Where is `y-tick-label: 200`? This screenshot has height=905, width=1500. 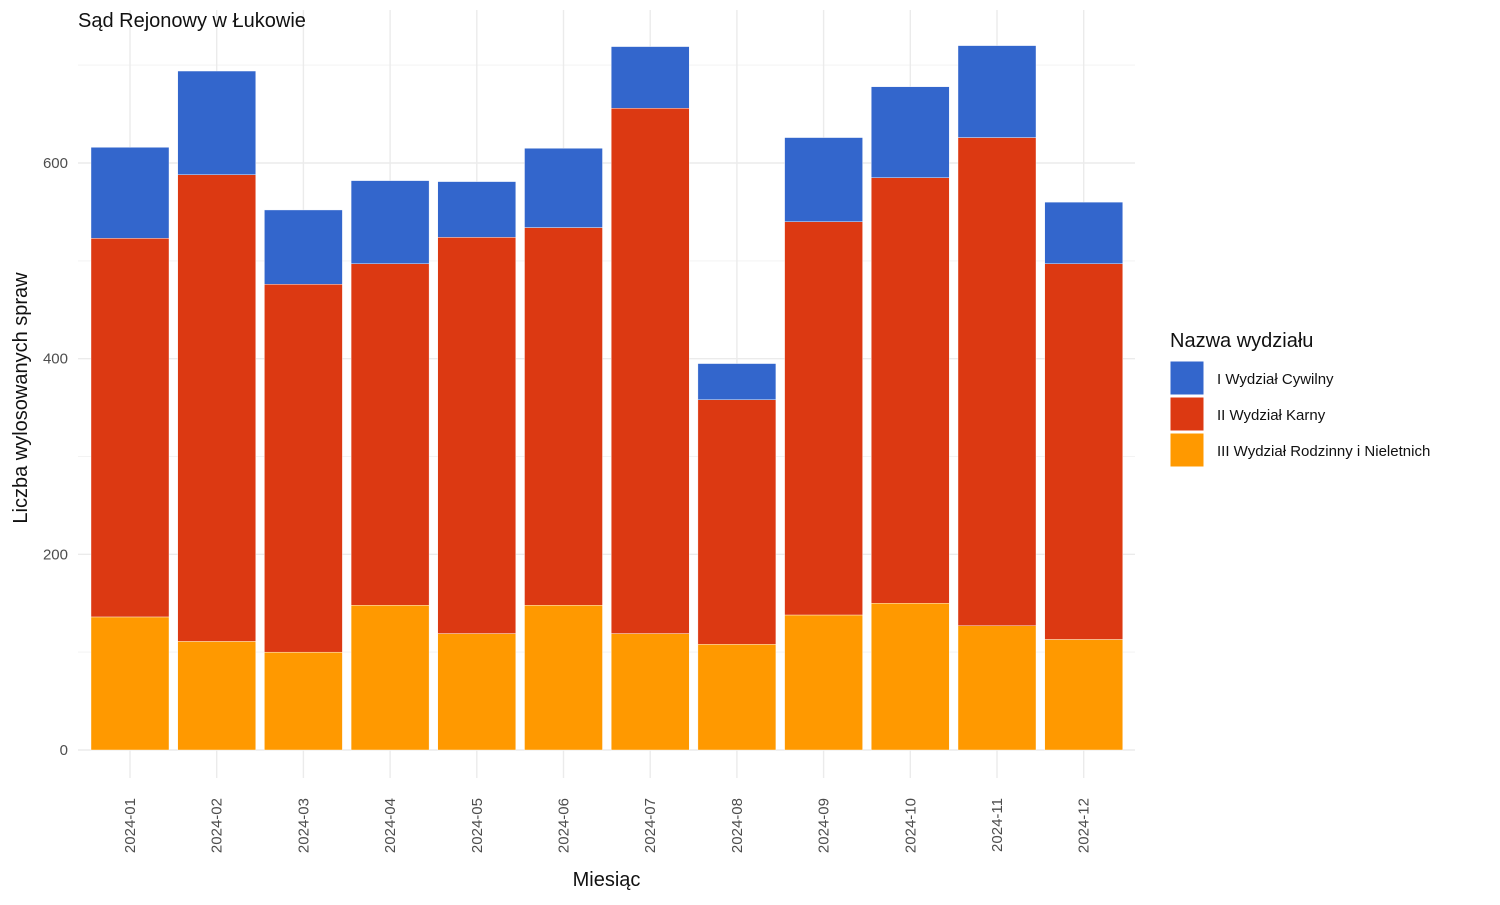 y-tick-label: 200 is located at coordinates (55, 554).